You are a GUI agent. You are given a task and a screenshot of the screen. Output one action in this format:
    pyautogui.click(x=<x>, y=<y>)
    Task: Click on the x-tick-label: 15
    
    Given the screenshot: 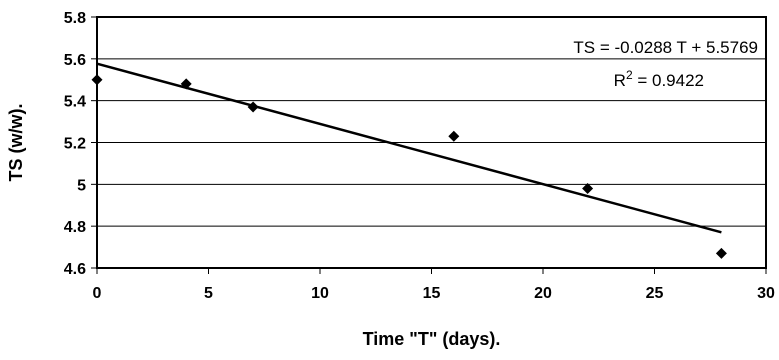 What is the action you would take?
    pyautogui.click(x=432, y=293)
    